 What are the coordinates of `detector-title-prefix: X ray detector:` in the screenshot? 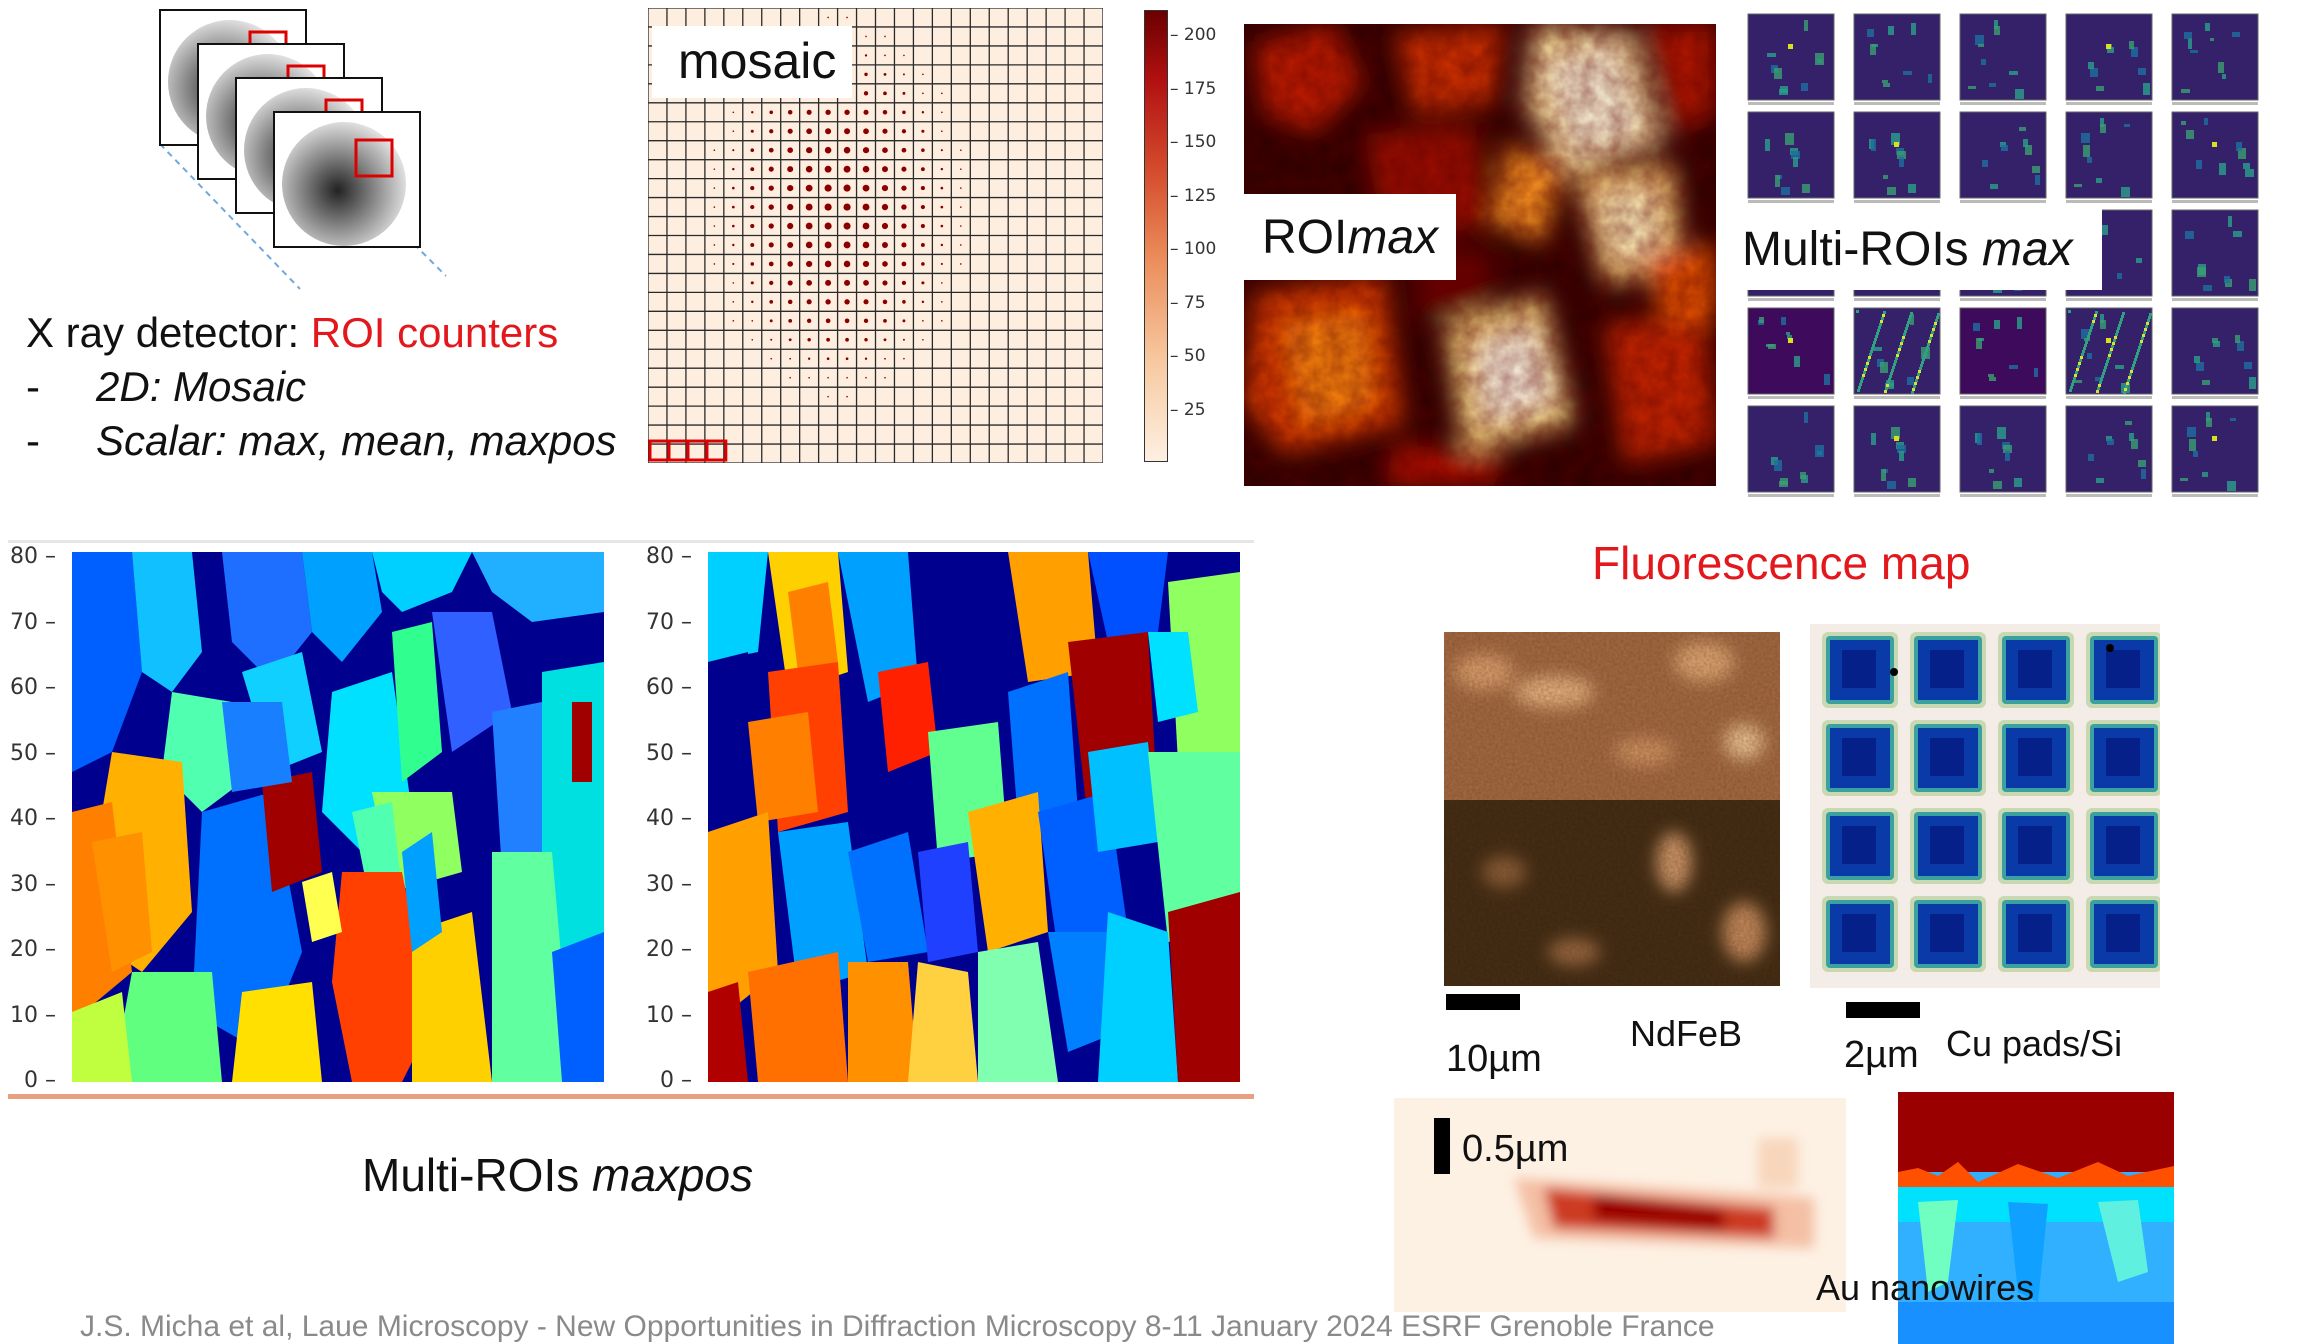 It's located at (168, 332).